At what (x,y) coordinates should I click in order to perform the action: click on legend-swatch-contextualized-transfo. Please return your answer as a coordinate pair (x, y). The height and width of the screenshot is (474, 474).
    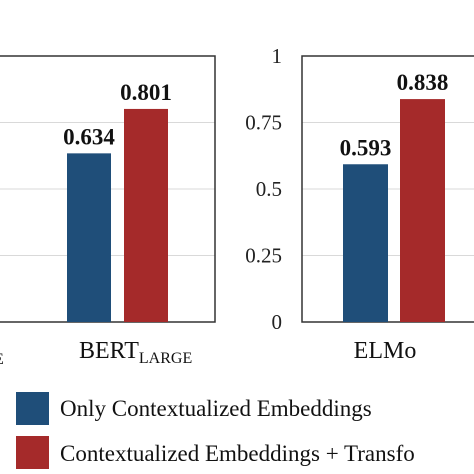
    Looking at the image, I should click on (32, 452).